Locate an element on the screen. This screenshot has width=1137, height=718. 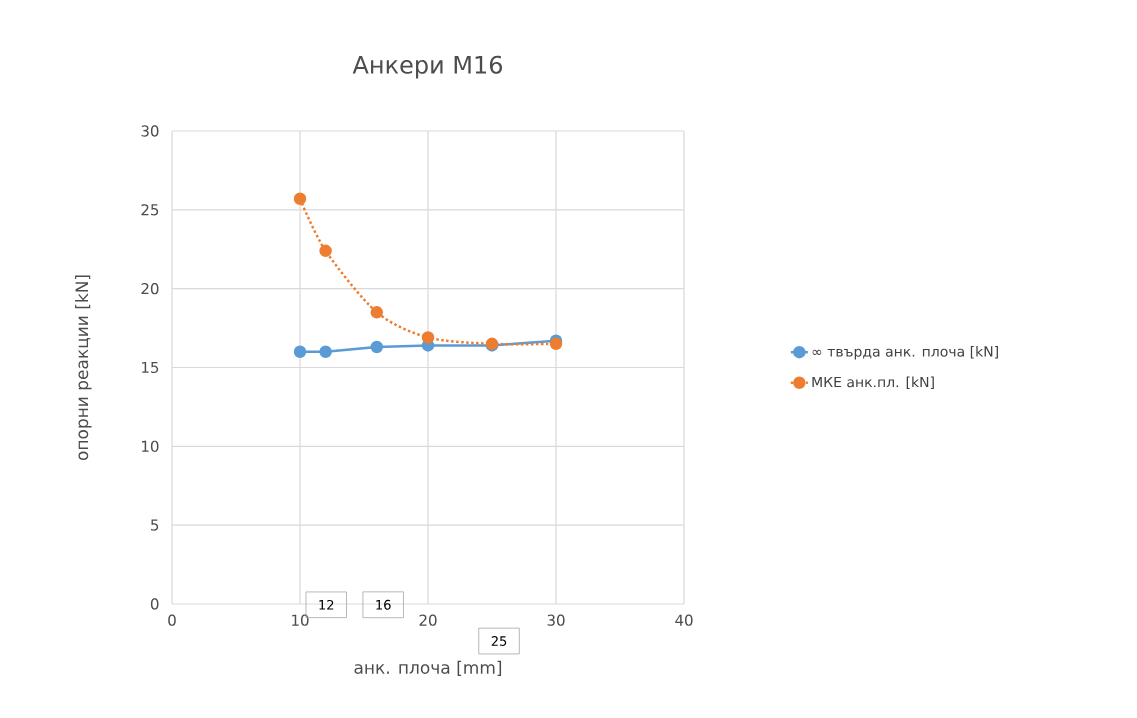
y-tick-label: 20 is located at coordinates (150, 288).